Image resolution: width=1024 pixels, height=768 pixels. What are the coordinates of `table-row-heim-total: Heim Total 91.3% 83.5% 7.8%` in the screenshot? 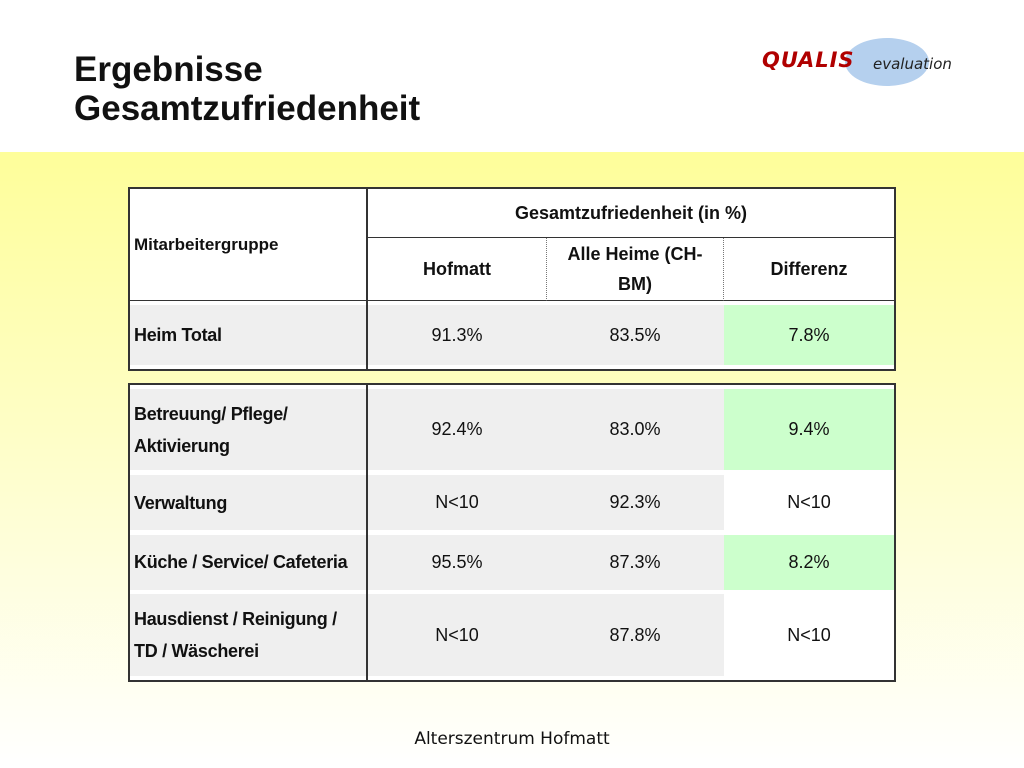 It's located at (512, 335).